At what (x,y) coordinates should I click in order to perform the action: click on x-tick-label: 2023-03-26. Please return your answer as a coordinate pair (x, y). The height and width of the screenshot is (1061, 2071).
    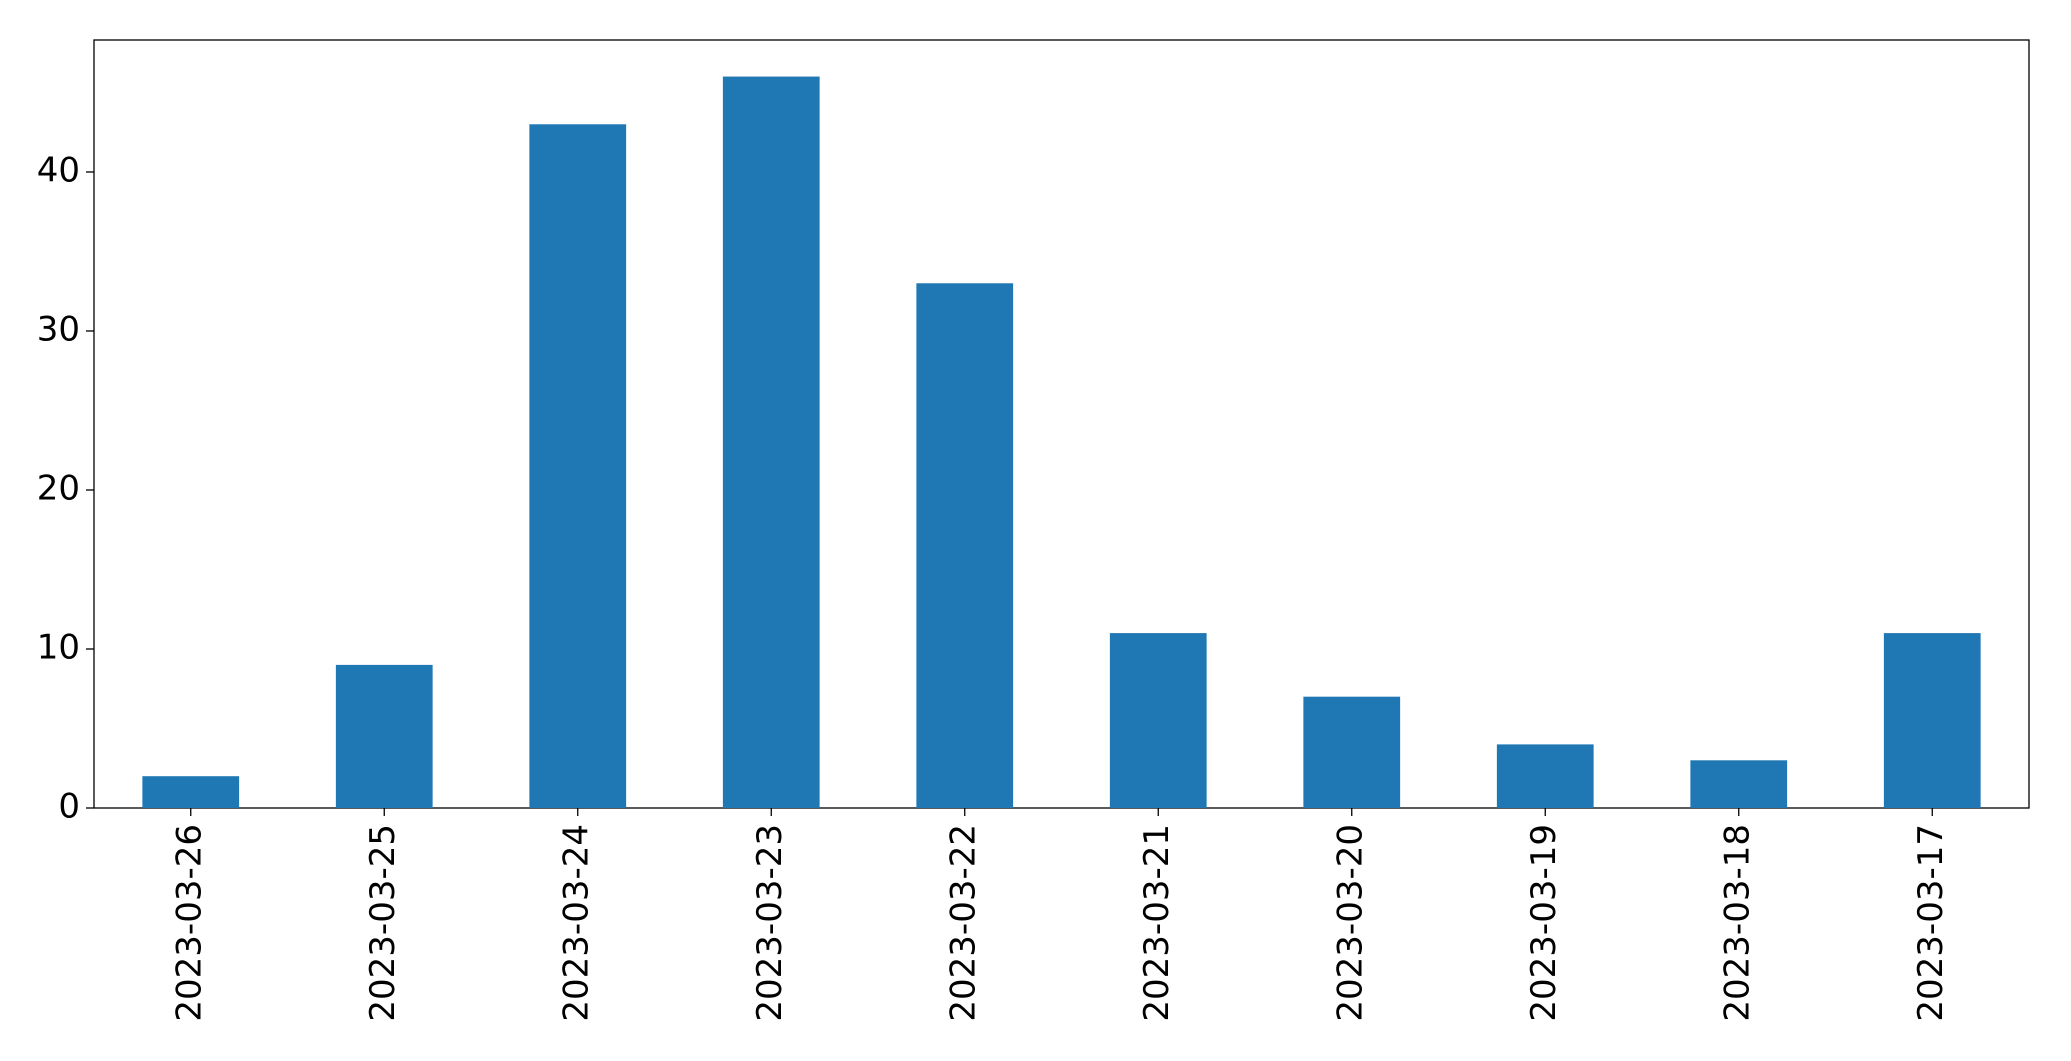
    Looking at the image, I should click on (189, 923).